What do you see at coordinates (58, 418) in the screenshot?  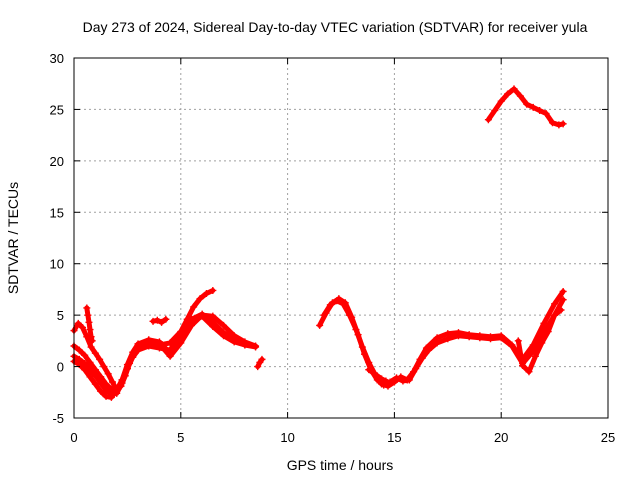 I see `y-tick-label: -5` at bounding box center [58, 418].